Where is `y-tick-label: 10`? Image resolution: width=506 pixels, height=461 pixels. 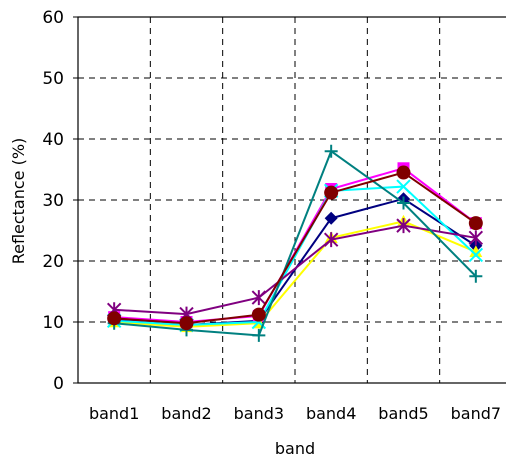
y-tick-label: 10 is located at coordinates (53, 323).